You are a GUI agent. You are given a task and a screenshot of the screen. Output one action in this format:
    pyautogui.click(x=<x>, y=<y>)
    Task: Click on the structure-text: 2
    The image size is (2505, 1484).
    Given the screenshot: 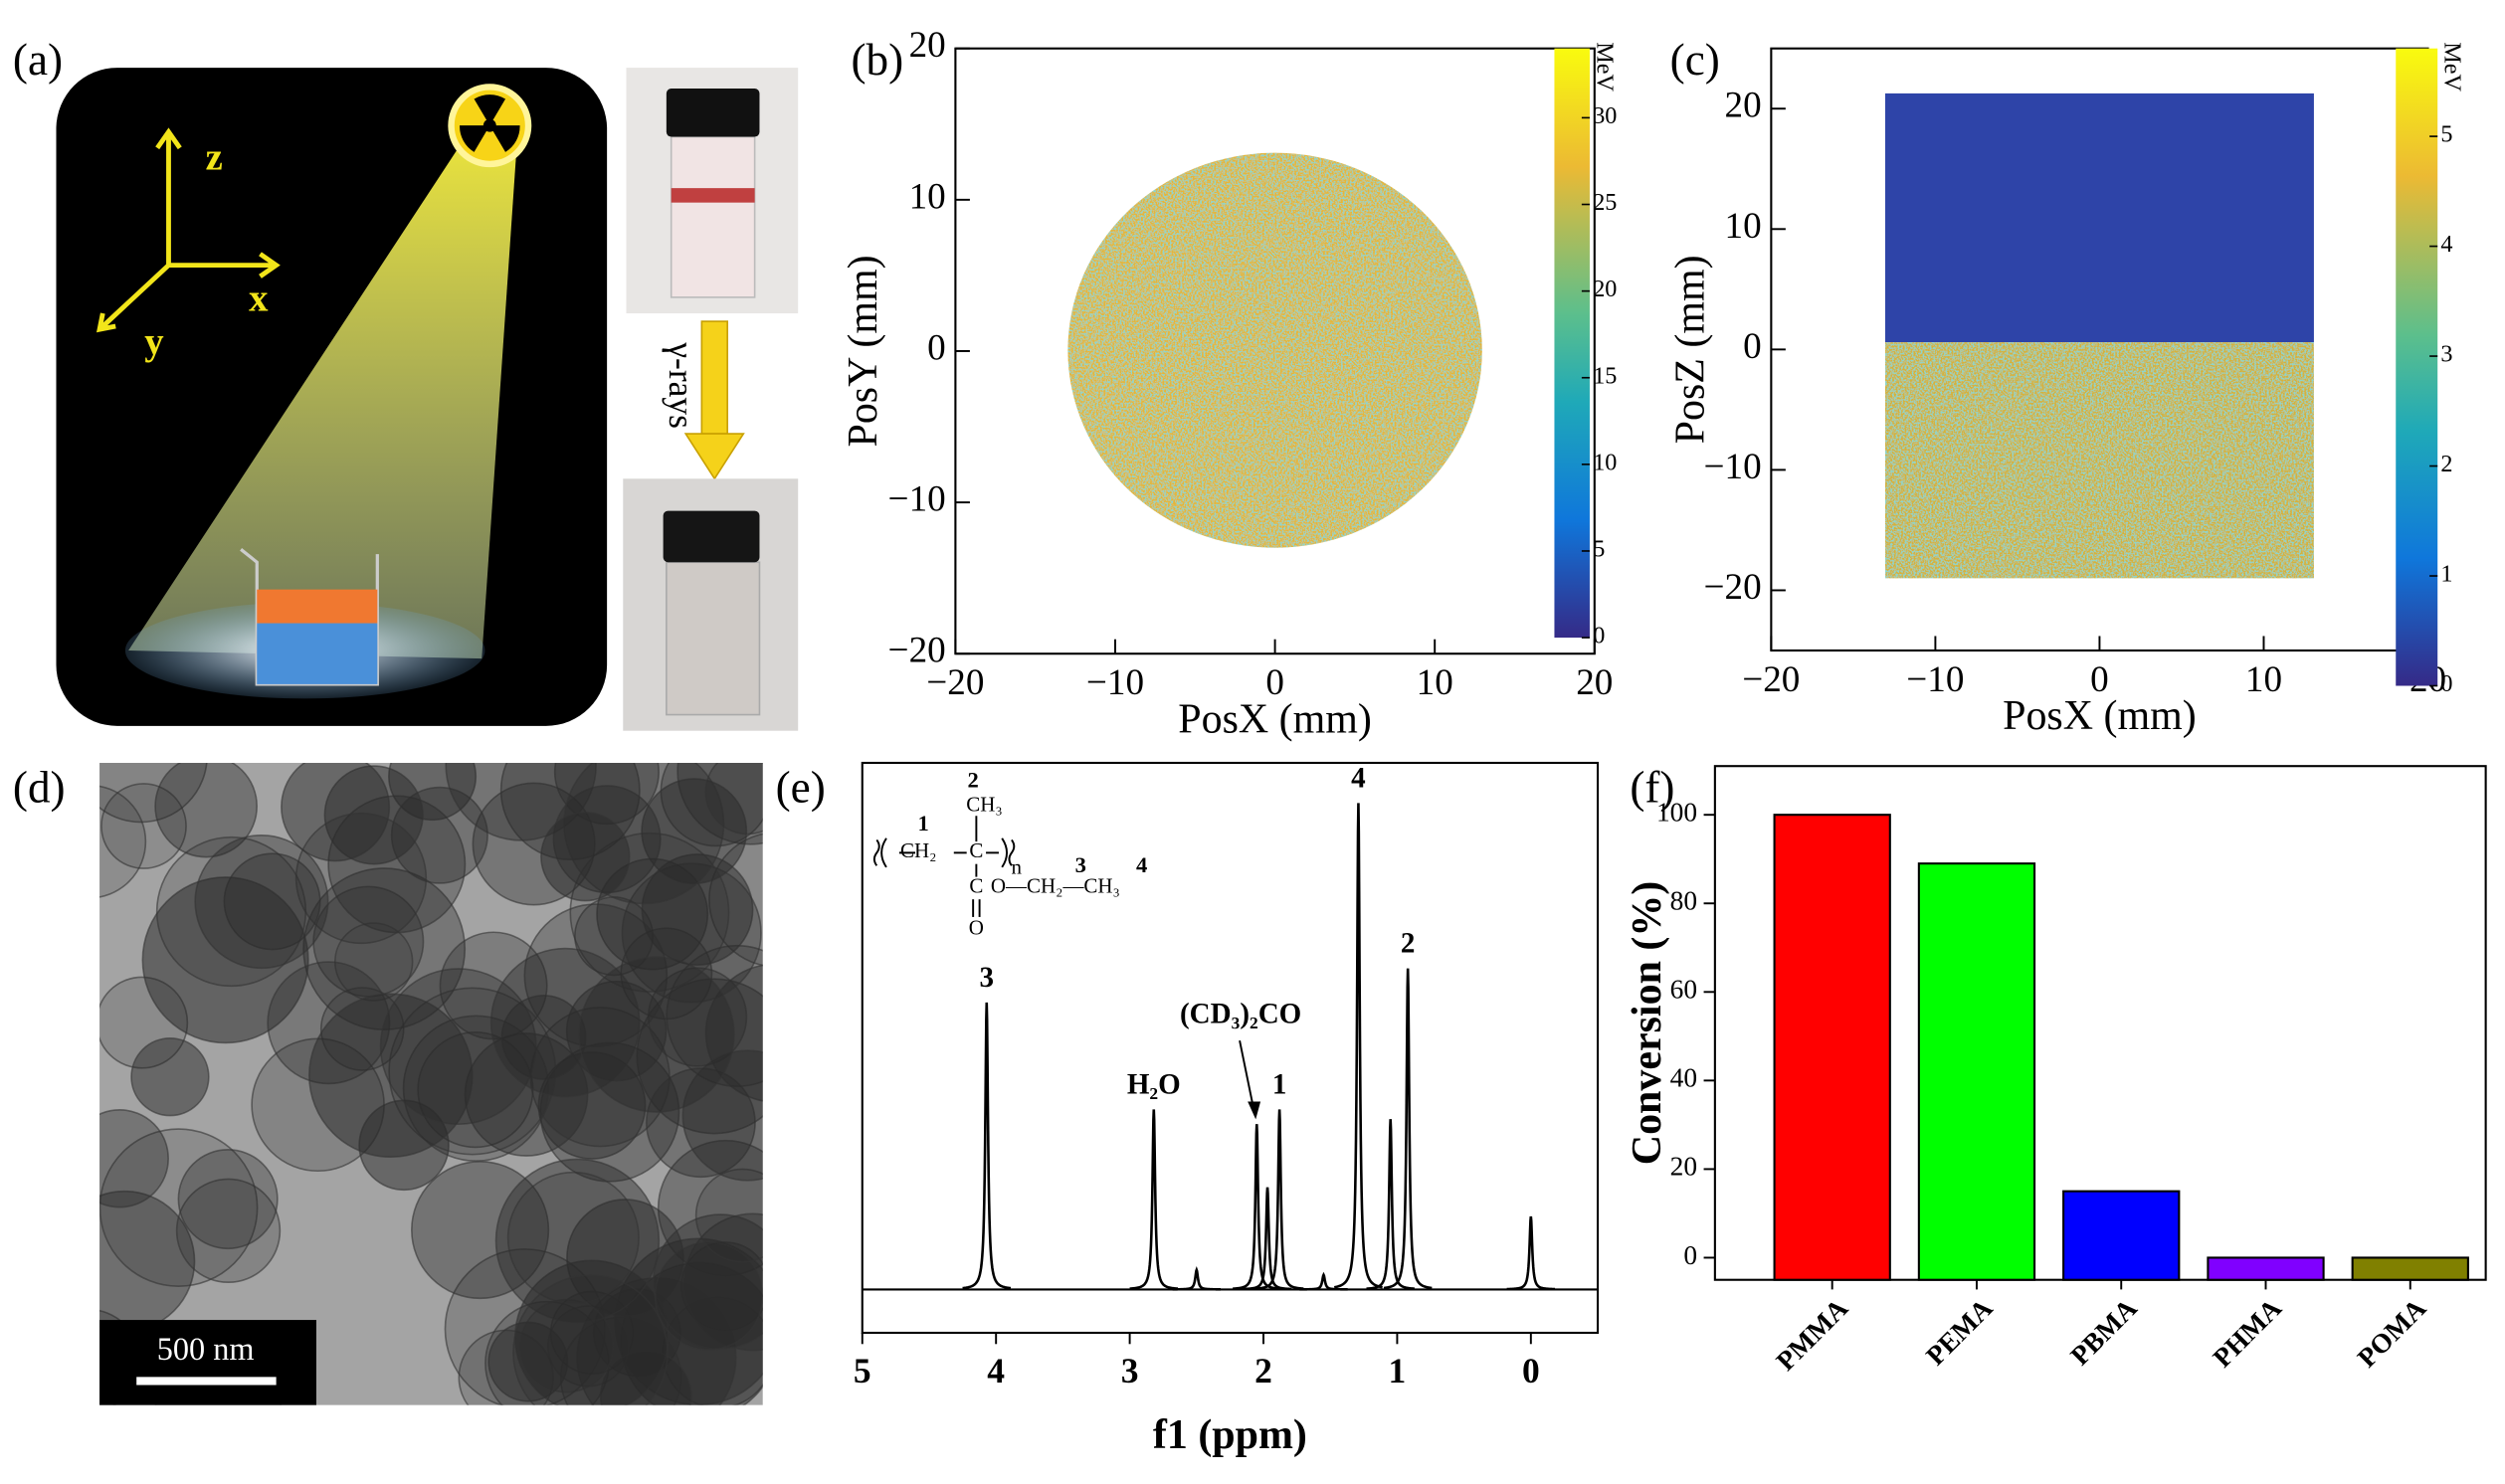 What is the action you would take?
    pyautogui.click(x=972, y=781)
    